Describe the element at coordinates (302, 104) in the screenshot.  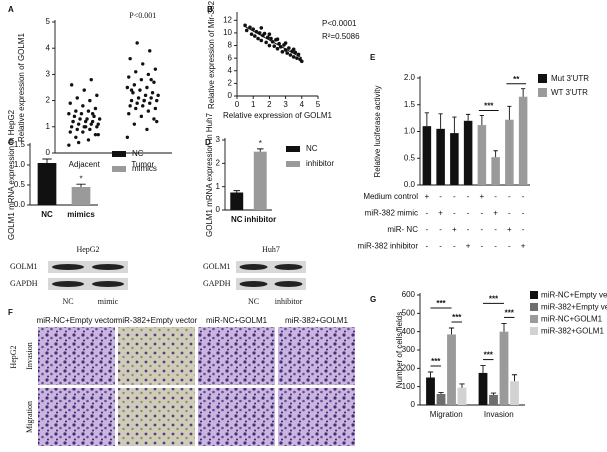
I see `x-tick-label: 4` at that location.